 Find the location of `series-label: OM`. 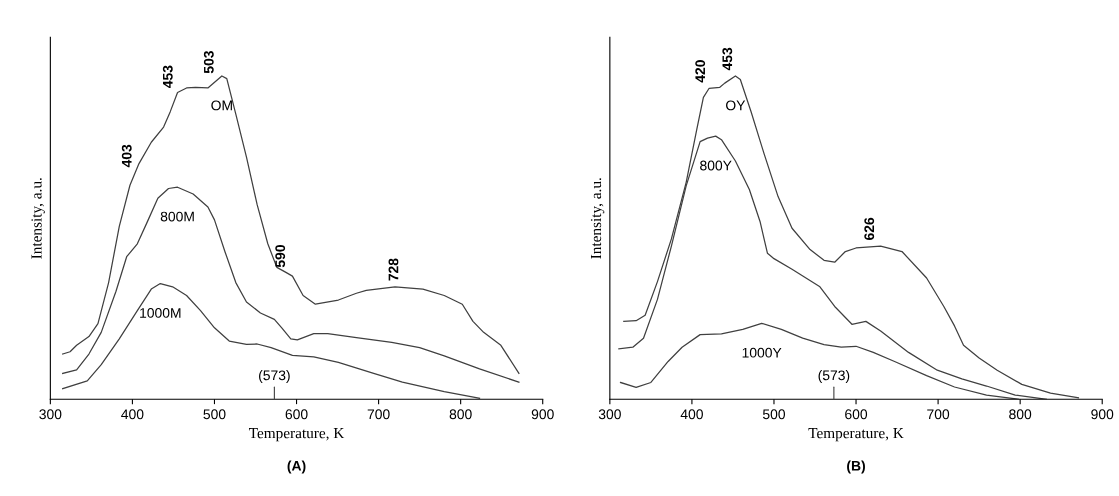

series-label: OM is located at coordinates (221, 105).